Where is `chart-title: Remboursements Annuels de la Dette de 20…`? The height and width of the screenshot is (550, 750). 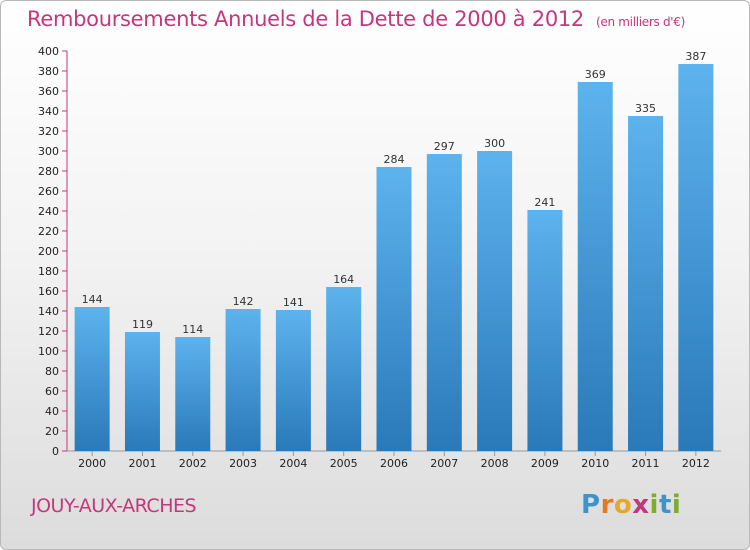 chart-title: Remboursements Annuels de la Dette de 20… is located at coordinates (356, 19).